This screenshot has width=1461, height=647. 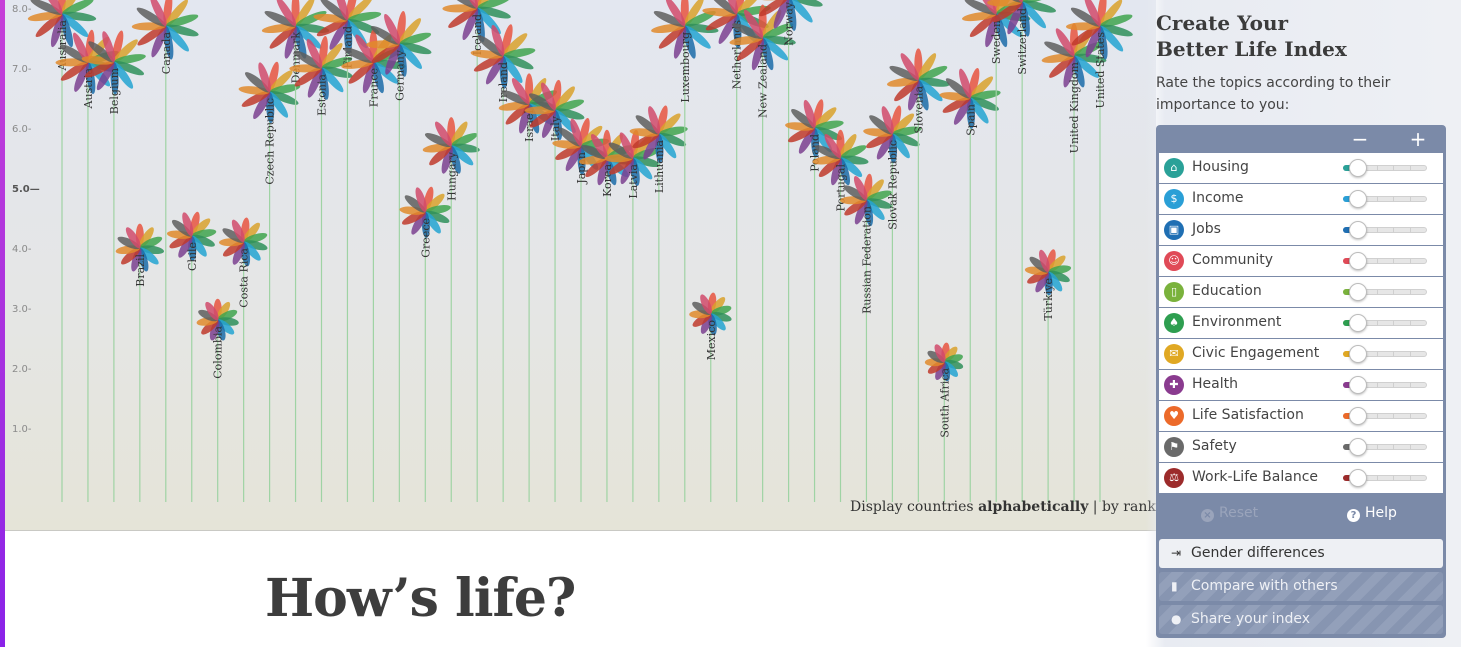 What do you see at coordinates (1301, 292) in the screenshot?
I see `topic-row: ▯ Education` at bounding box center [1301, 292].